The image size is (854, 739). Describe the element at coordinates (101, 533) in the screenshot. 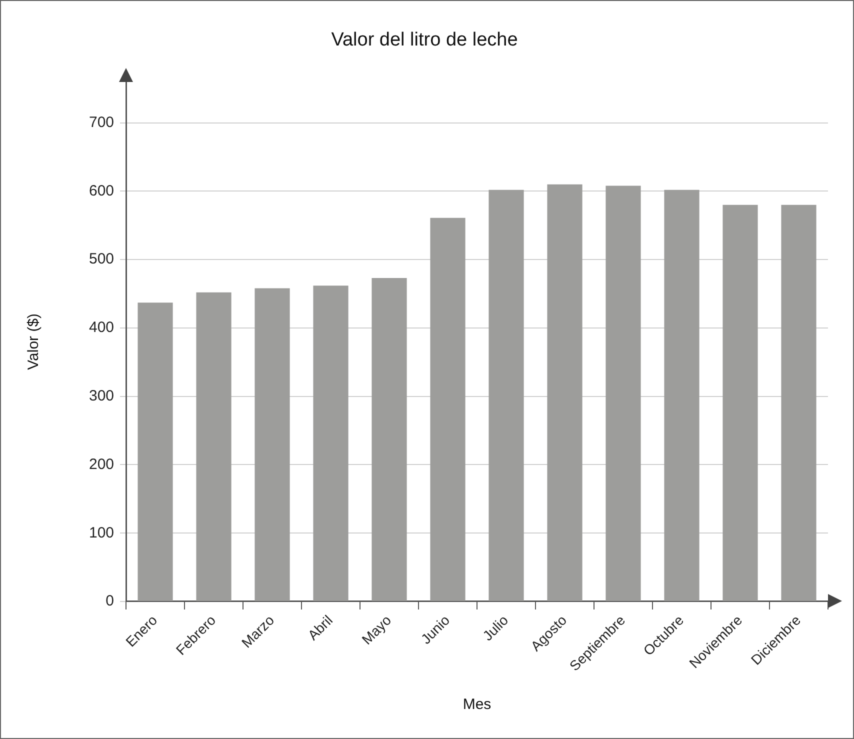

I see `y-tick-label: 100` at that location.